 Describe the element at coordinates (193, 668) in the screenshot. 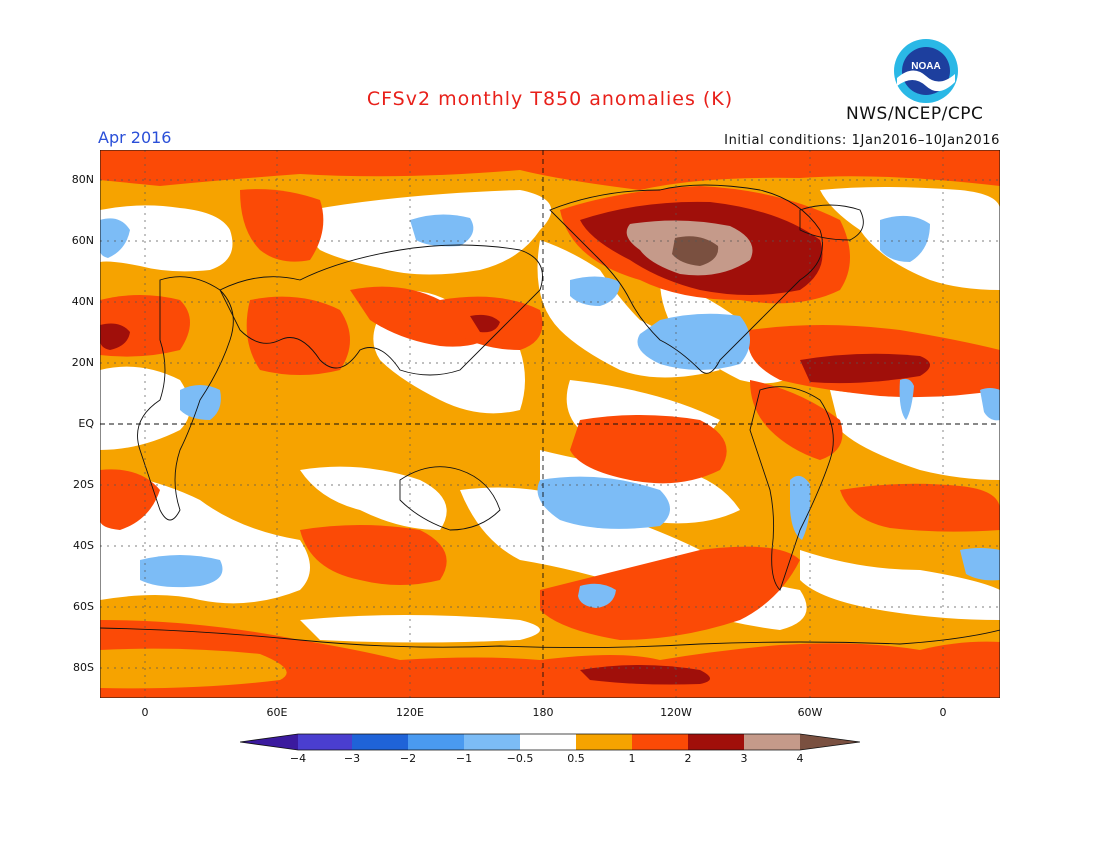

I see `field-pos05` at that location.